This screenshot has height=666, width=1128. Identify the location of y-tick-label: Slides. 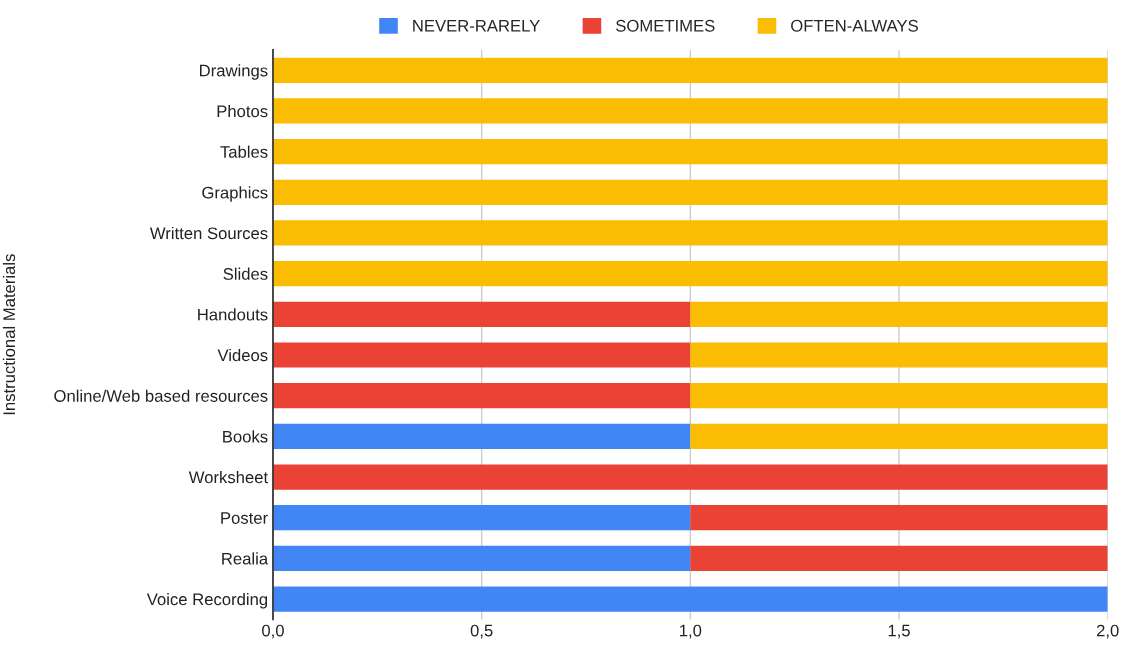
(245, 273).